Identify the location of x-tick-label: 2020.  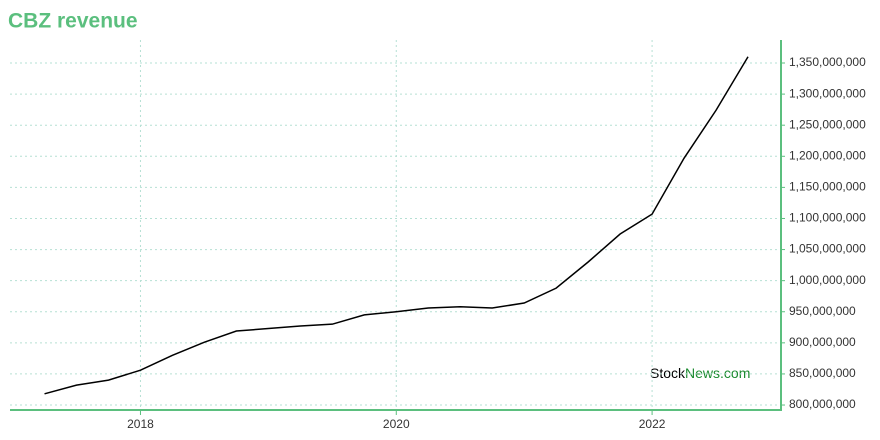
(396, 424).